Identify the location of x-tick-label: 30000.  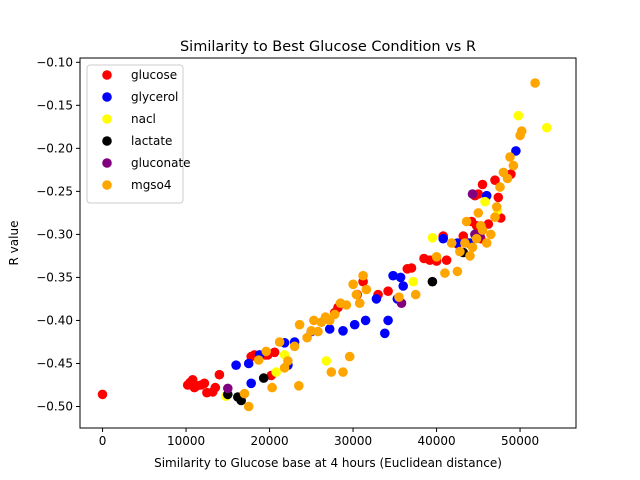
(353, 441).